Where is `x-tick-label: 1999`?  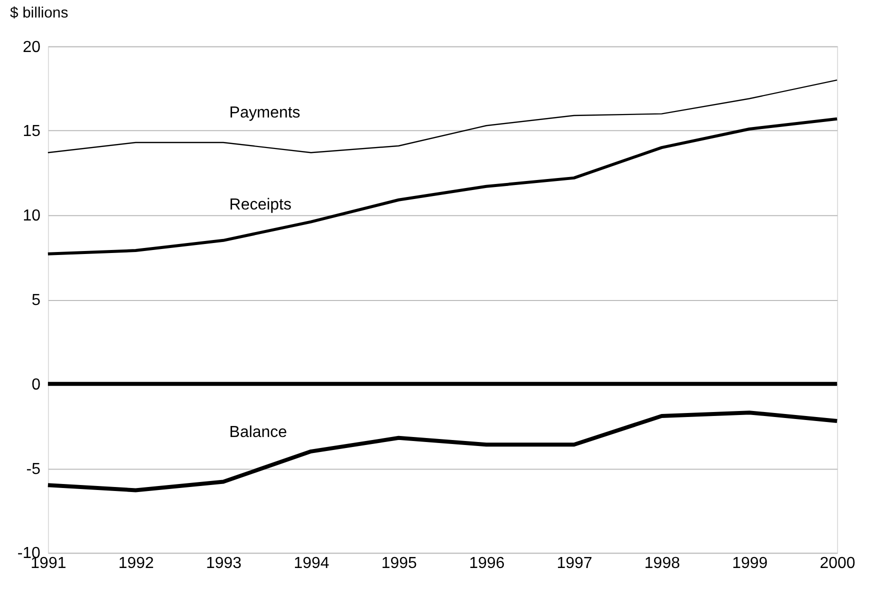
x-tick-label: 1999 is located at coordinates (750, 563).